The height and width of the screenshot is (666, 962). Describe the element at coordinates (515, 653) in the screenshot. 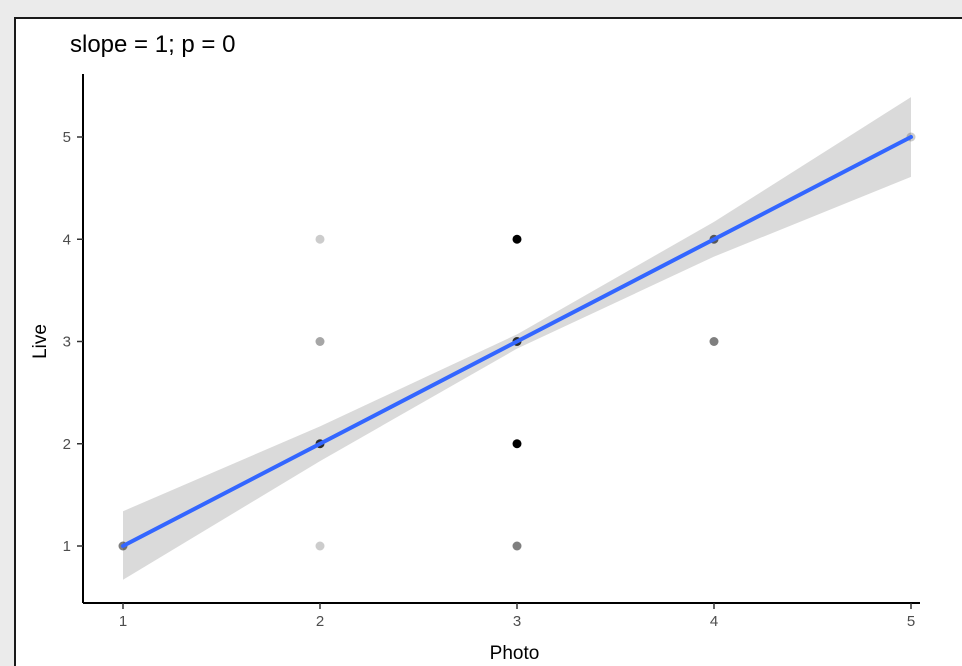

I see `x-axis-title: Photo` at that location.